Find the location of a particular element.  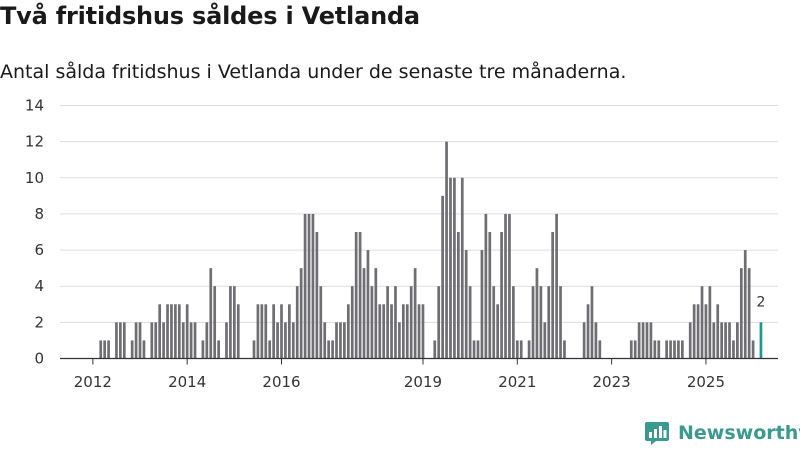

y-tick-label: 6 is located at coordinates (39, 250).